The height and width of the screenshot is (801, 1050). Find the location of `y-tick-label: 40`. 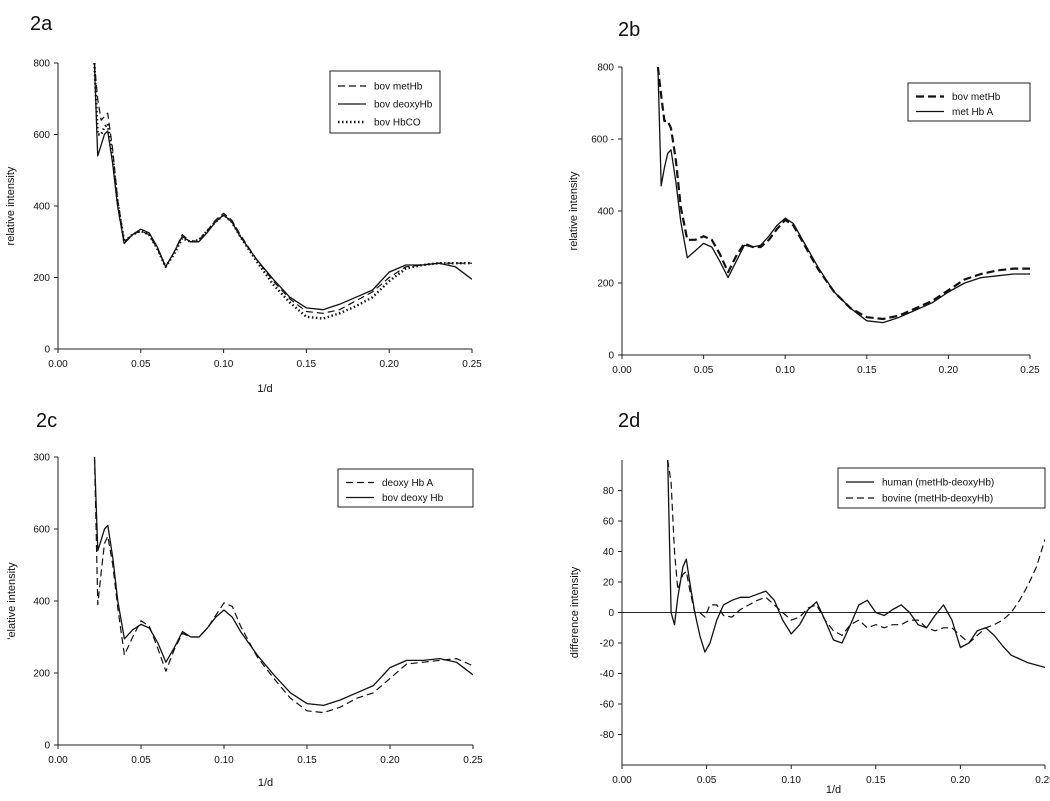

y-tick-label: 40 is located at coordinates (609, 552).